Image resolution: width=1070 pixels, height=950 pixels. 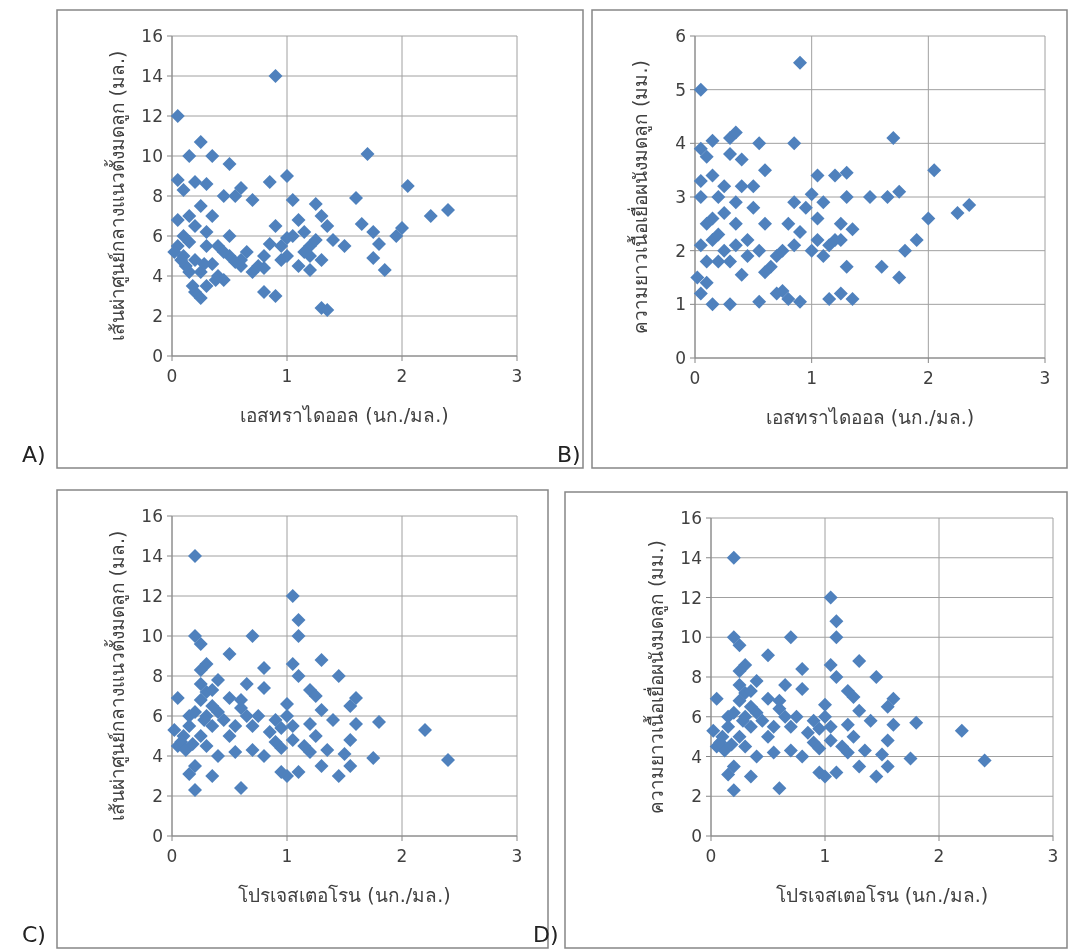 I want to click on text: D), so click(x=546, y=934).